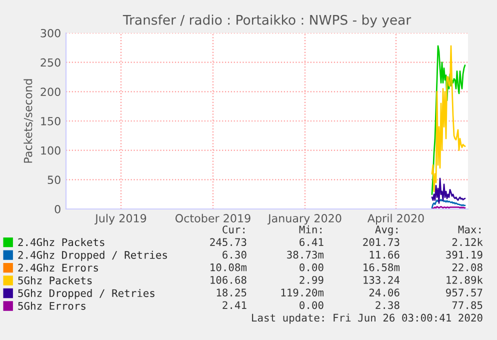  I want to click on text: Last update: Fri Jun 26 03:00:41 2020, so click(367, 319).